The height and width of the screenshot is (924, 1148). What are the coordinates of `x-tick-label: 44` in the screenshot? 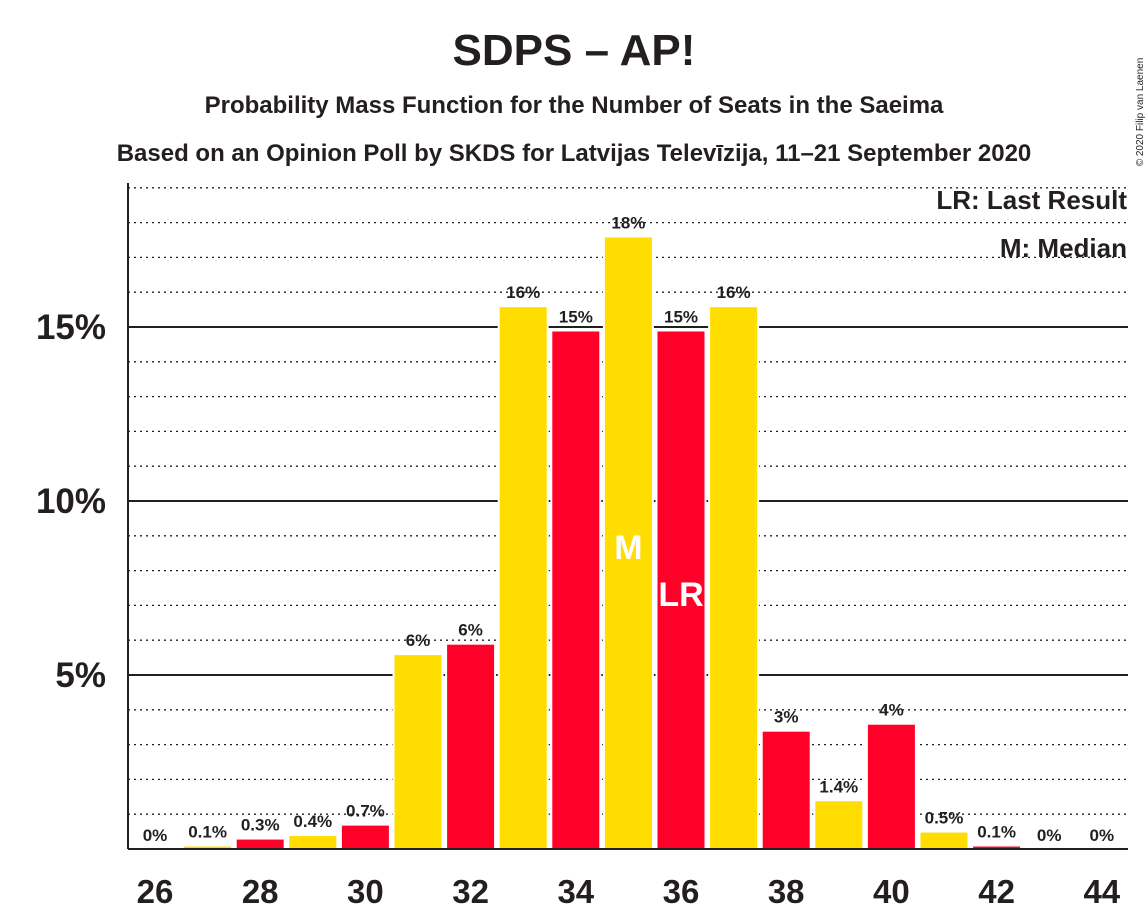 It's located at (1101, 891).